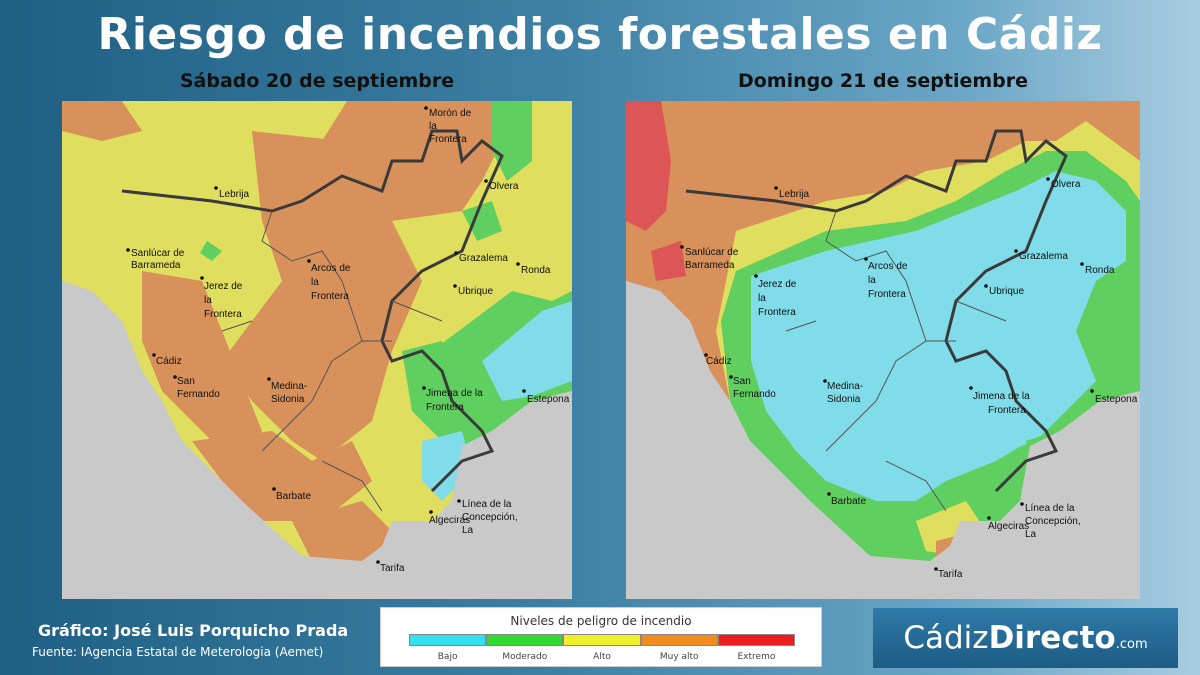 Image resolution: width=1200 pixels, height=675 pixels. I want to click on marker-moron, so click(426, 108).